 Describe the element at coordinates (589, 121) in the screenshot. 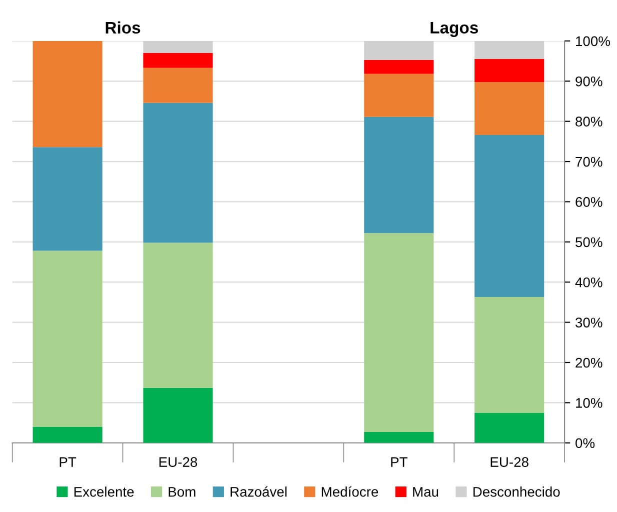

I see `y-tick-label: 80%` at that location.